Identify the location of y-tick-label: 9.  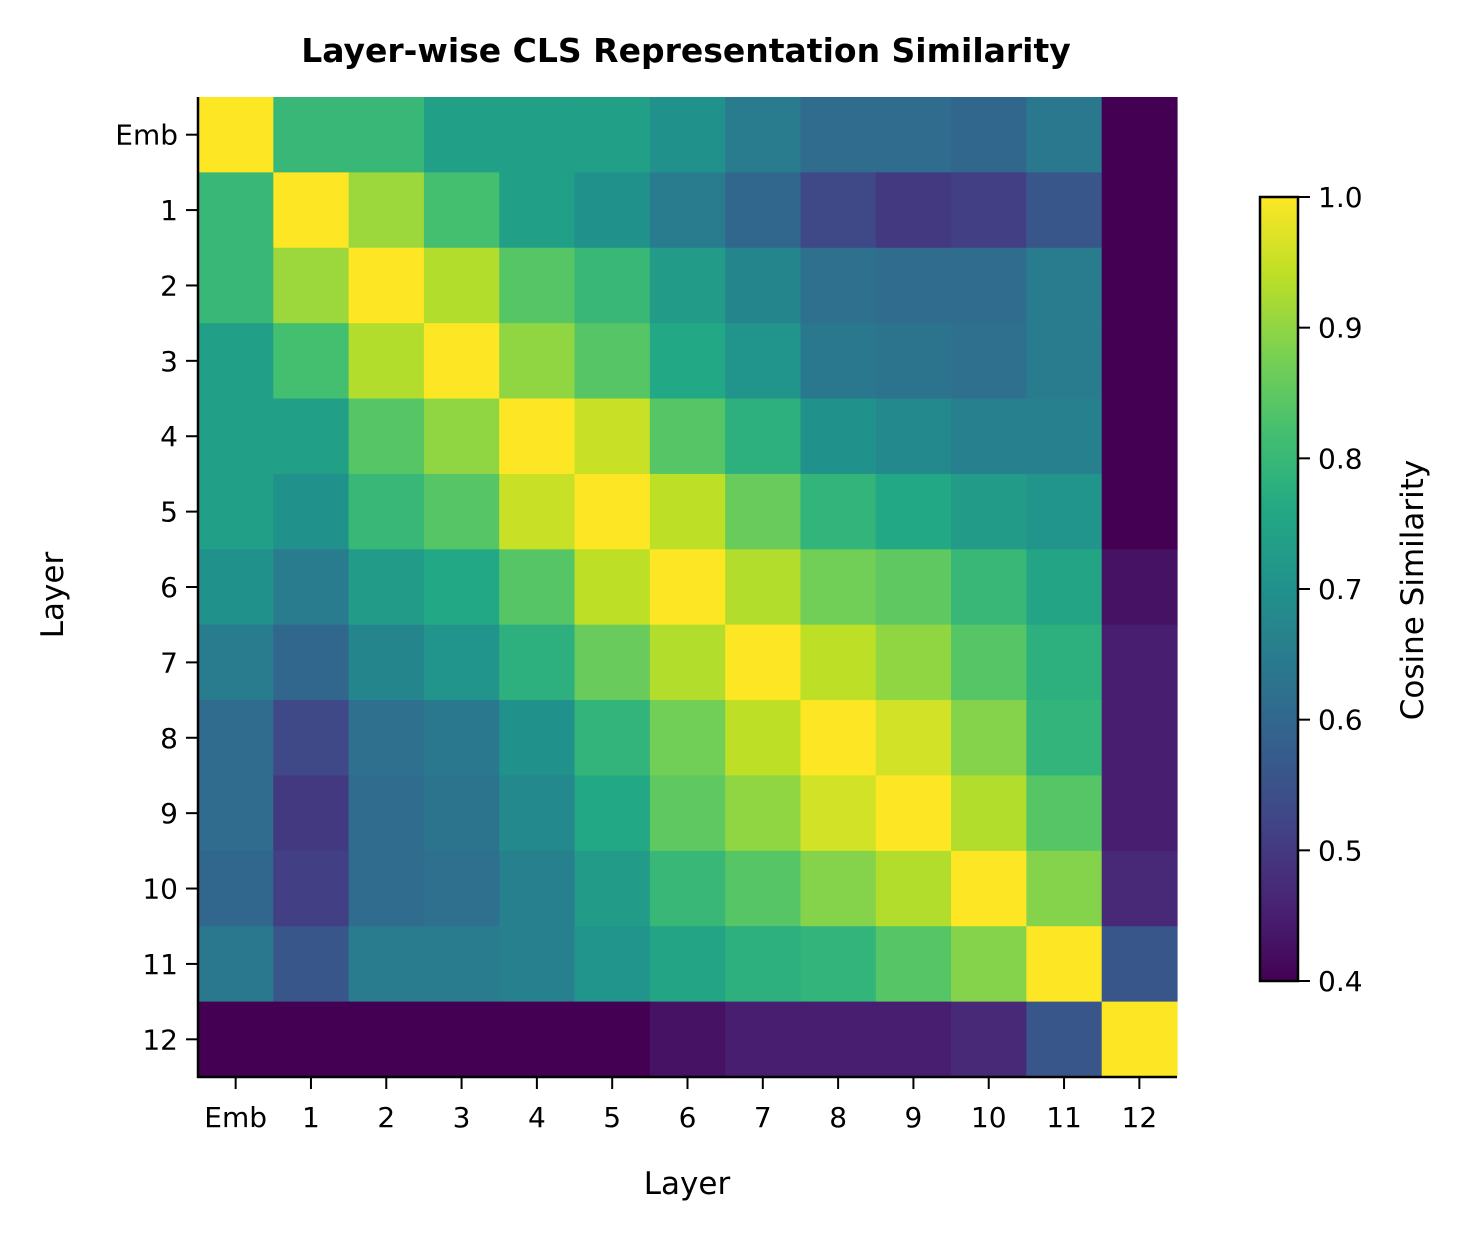
(169, 813).